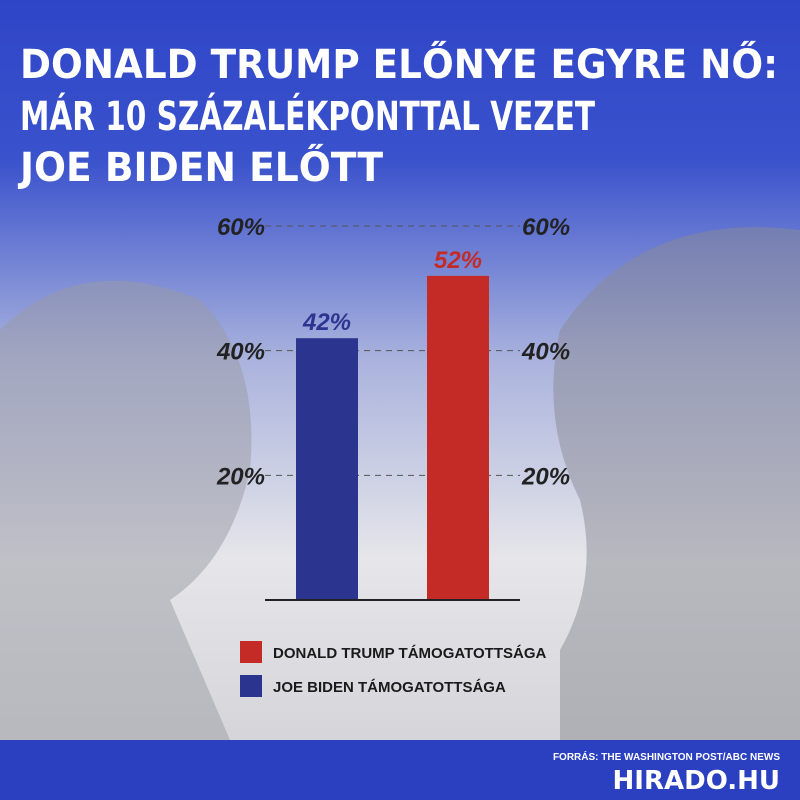 This screenshot has width=800, height=800. Describe the element at coordinates (241, 227) in the screenshot. I see `y-tick-label: 60%` at that location.